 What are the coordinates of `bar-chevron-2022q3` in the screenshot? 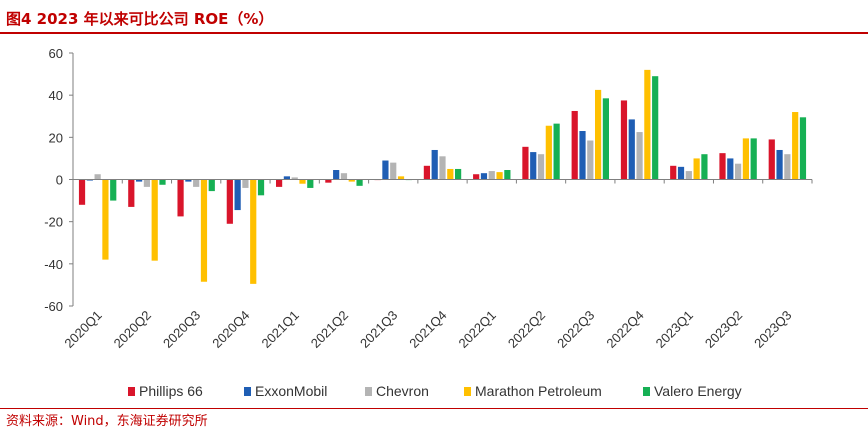 It's located at (590, 160).